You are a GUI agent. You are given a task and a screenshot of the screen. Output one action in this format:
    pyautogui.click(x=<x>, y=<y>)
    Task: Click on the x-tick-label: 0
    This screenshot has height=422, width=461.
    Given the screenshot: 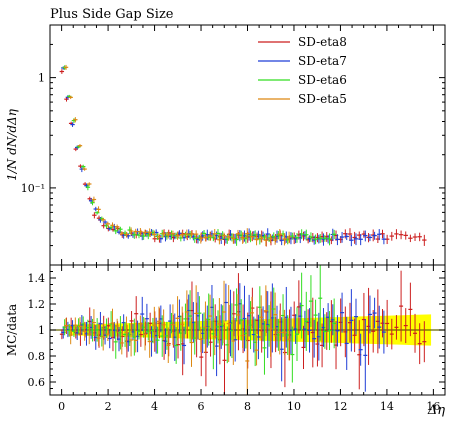 What is the action you would take?
    pyautogui.click(x=61, y=406)
    